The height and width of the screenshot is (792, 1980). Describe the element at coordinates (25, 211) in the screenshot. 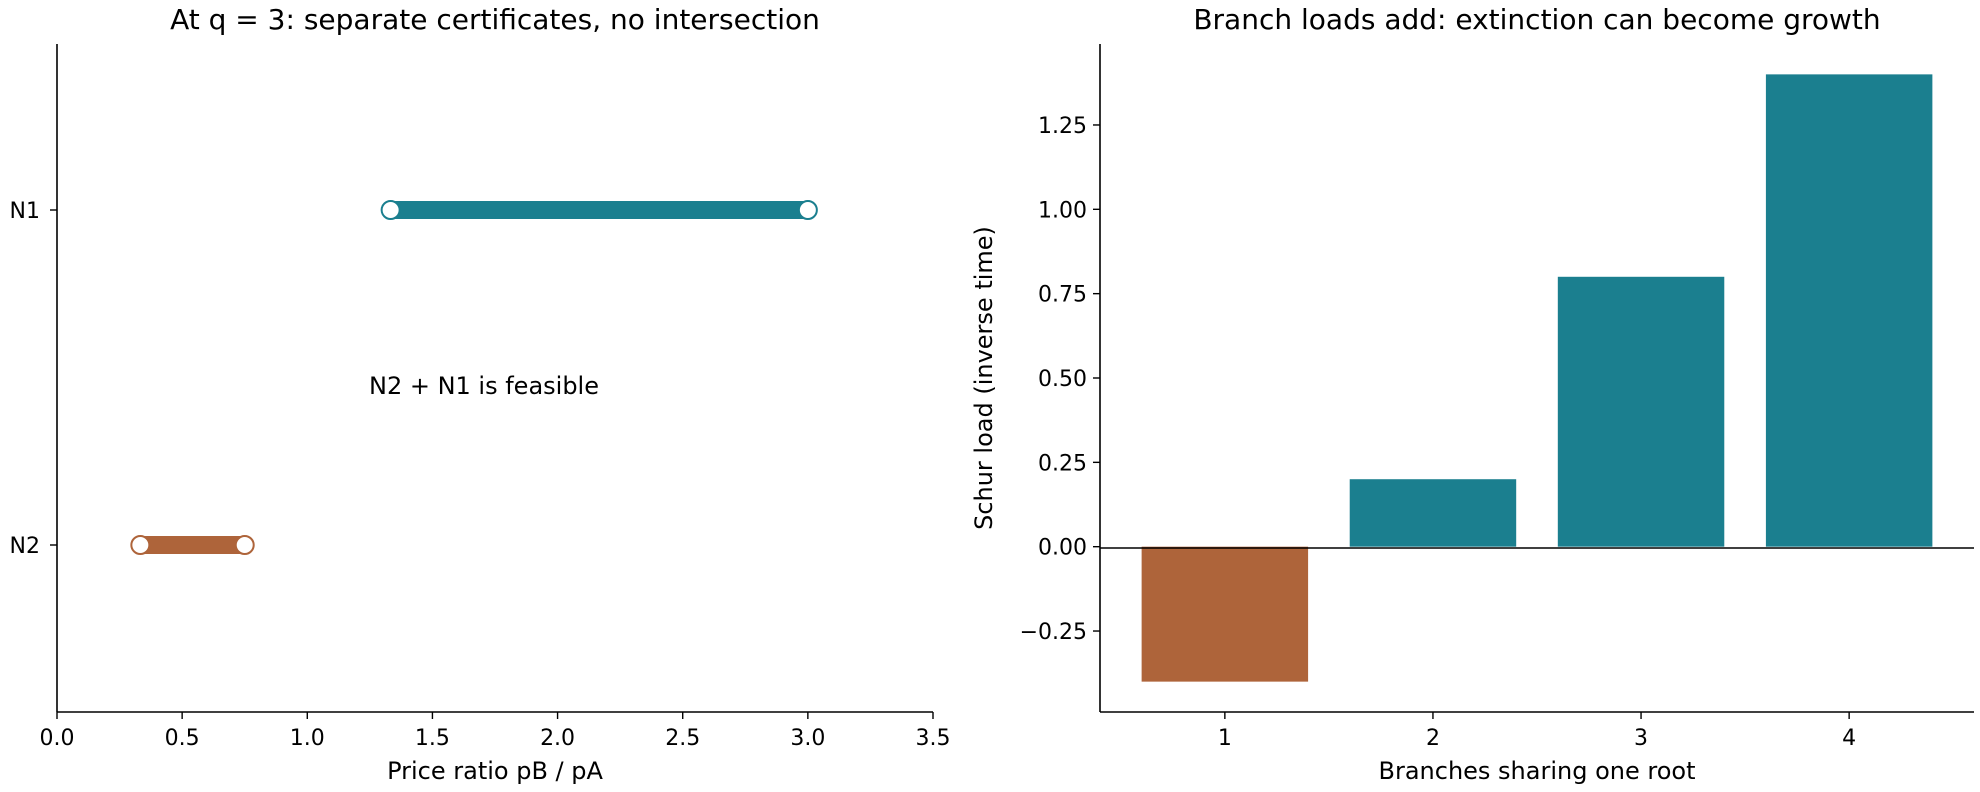

I see `y-tick-label-n1: N1` at that location.